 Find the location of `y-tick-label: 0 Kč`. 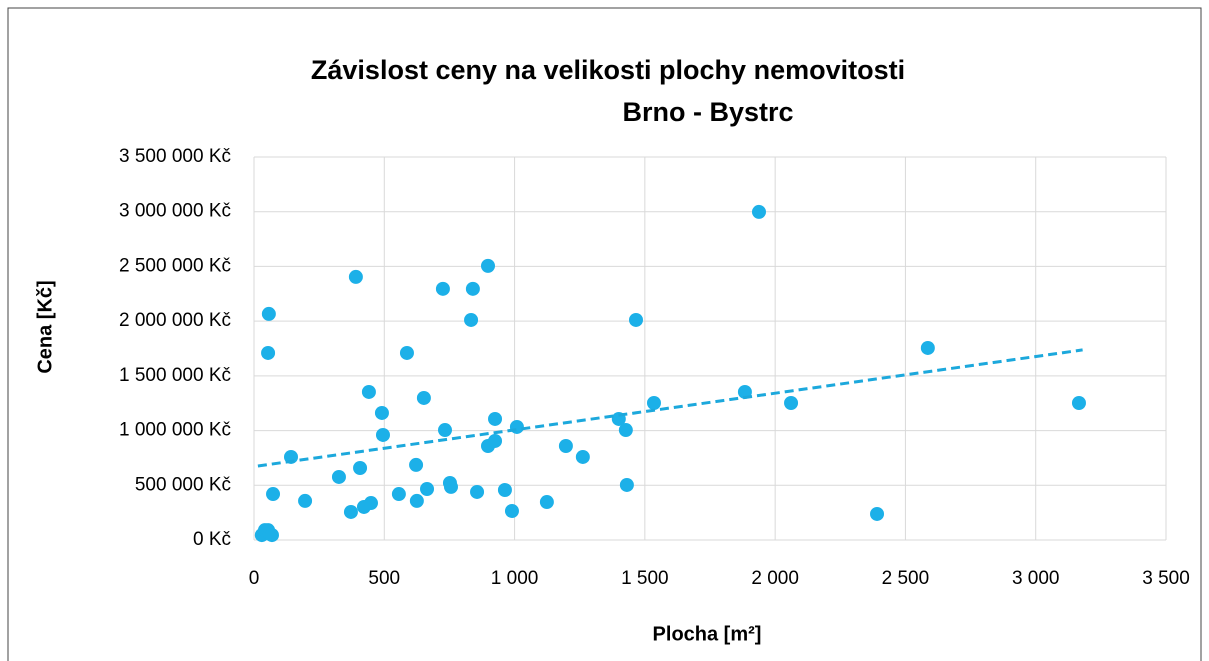

y-tick-label: 0 Kč is located at coordinates (212, 539).